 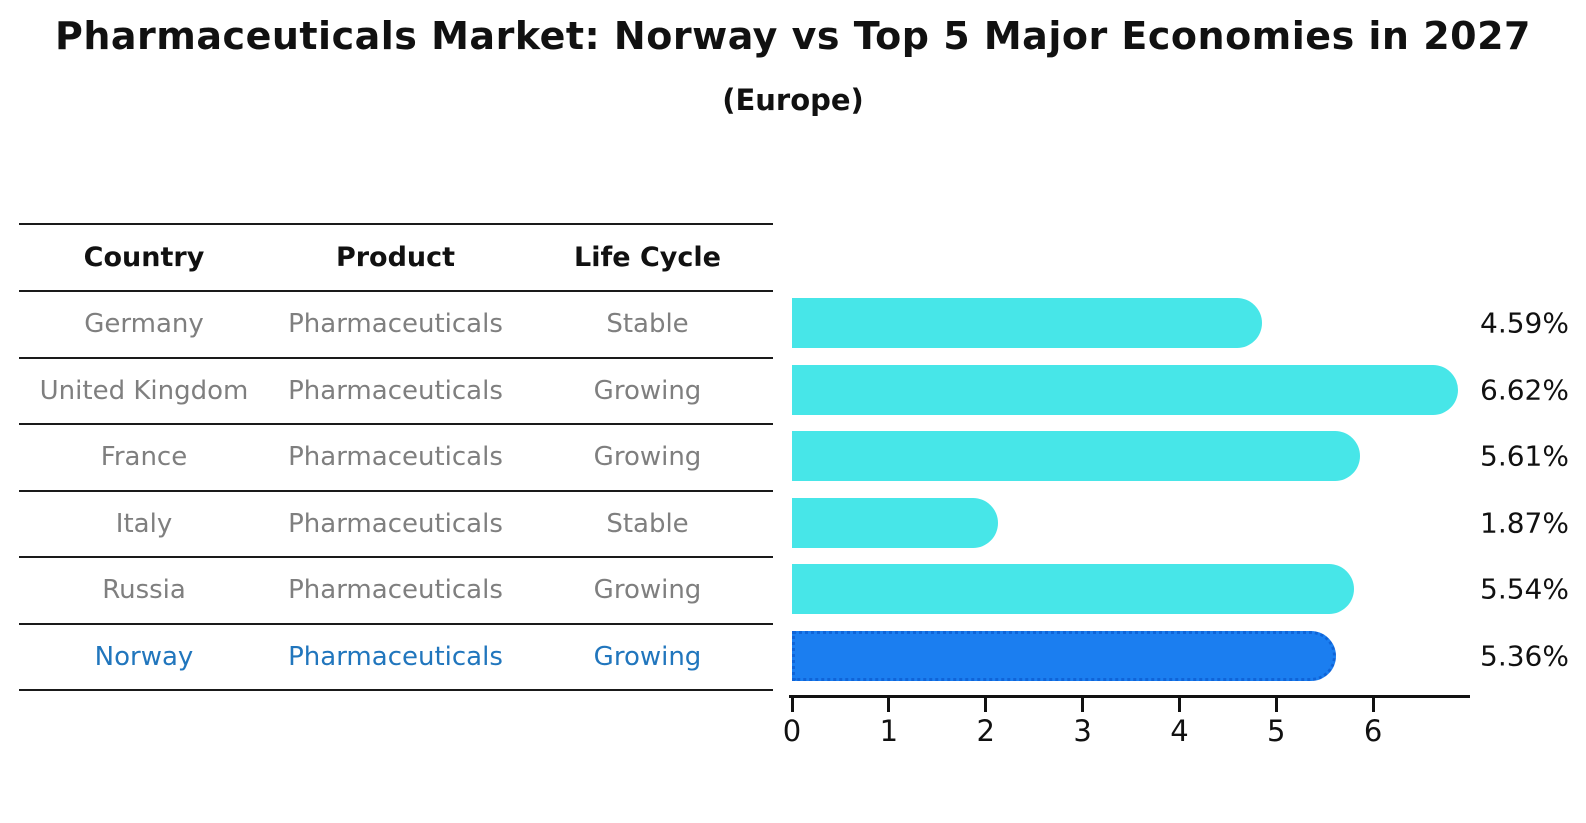 What do you see at coordinates (1082, 731) in the screenshot?
I see `x-tick-label-3: 3` at bounding box center [1082, 731].